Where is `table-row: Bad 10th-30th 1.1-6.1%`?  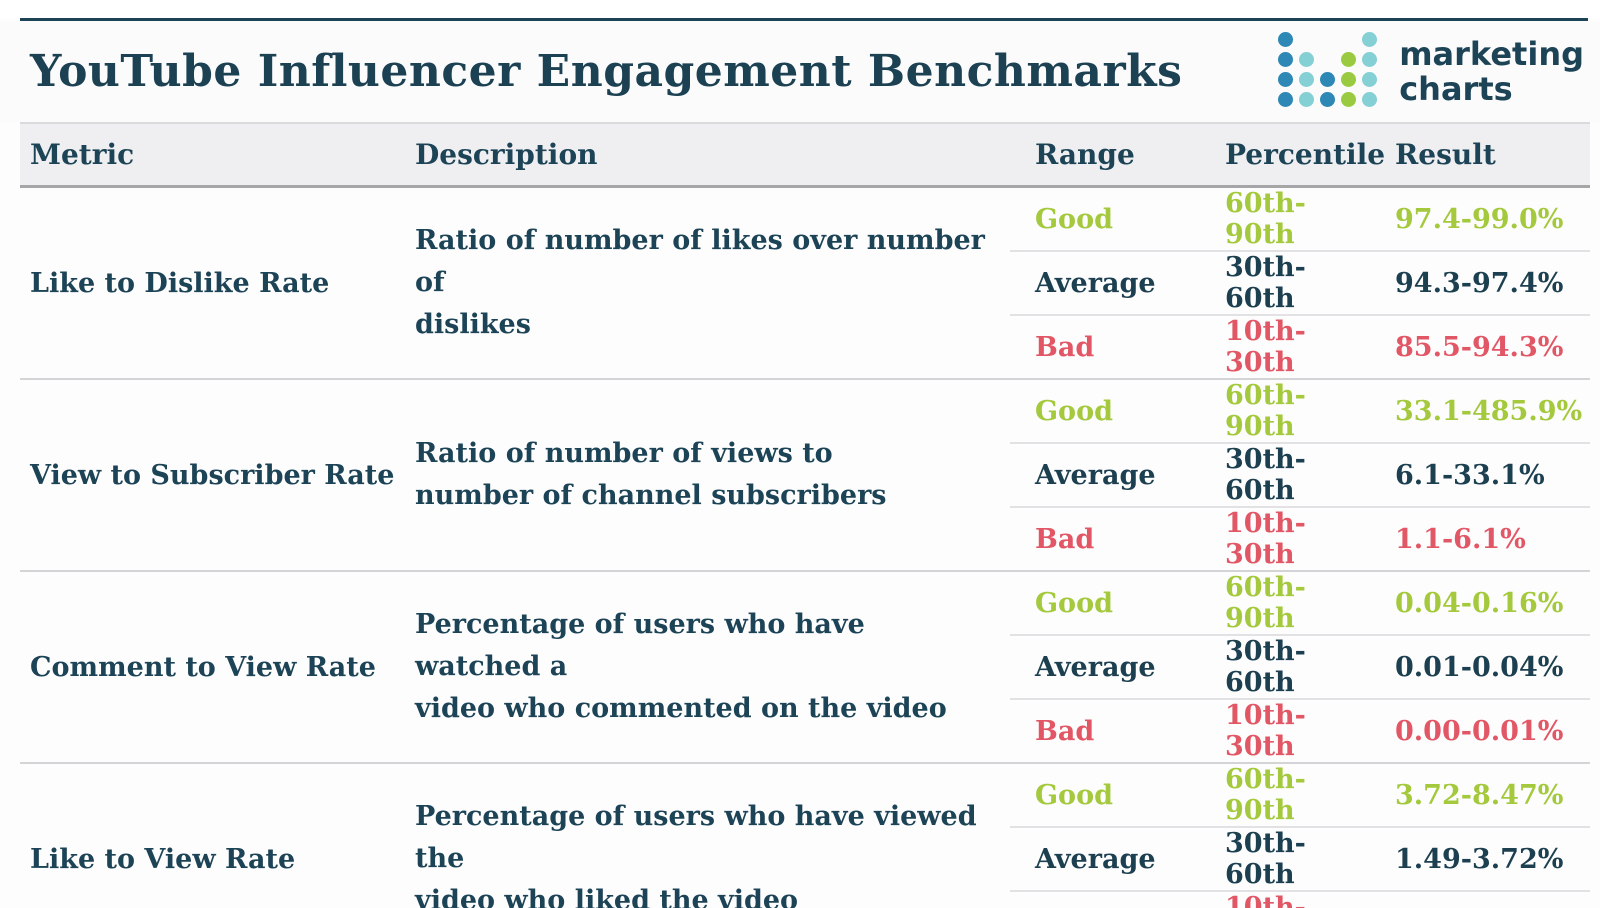 table-row: Bad 10th-30th 1.1-6.1% is located at coordinates (1300, 538).